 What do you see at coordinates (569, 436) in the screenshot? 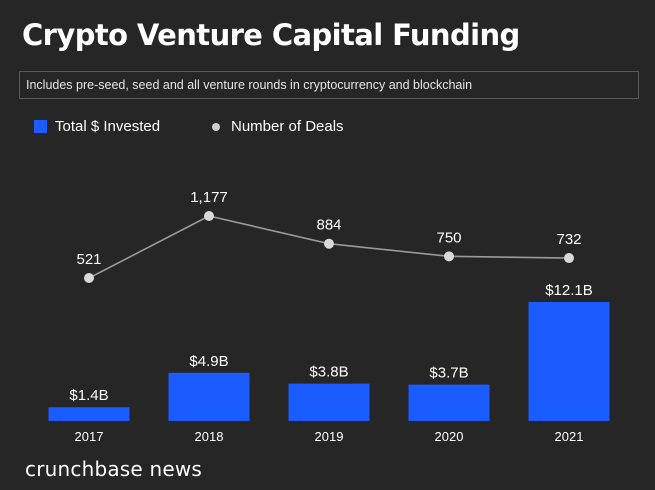
I see `x-tick-2021: 2021` at bounding box center [569, 436].